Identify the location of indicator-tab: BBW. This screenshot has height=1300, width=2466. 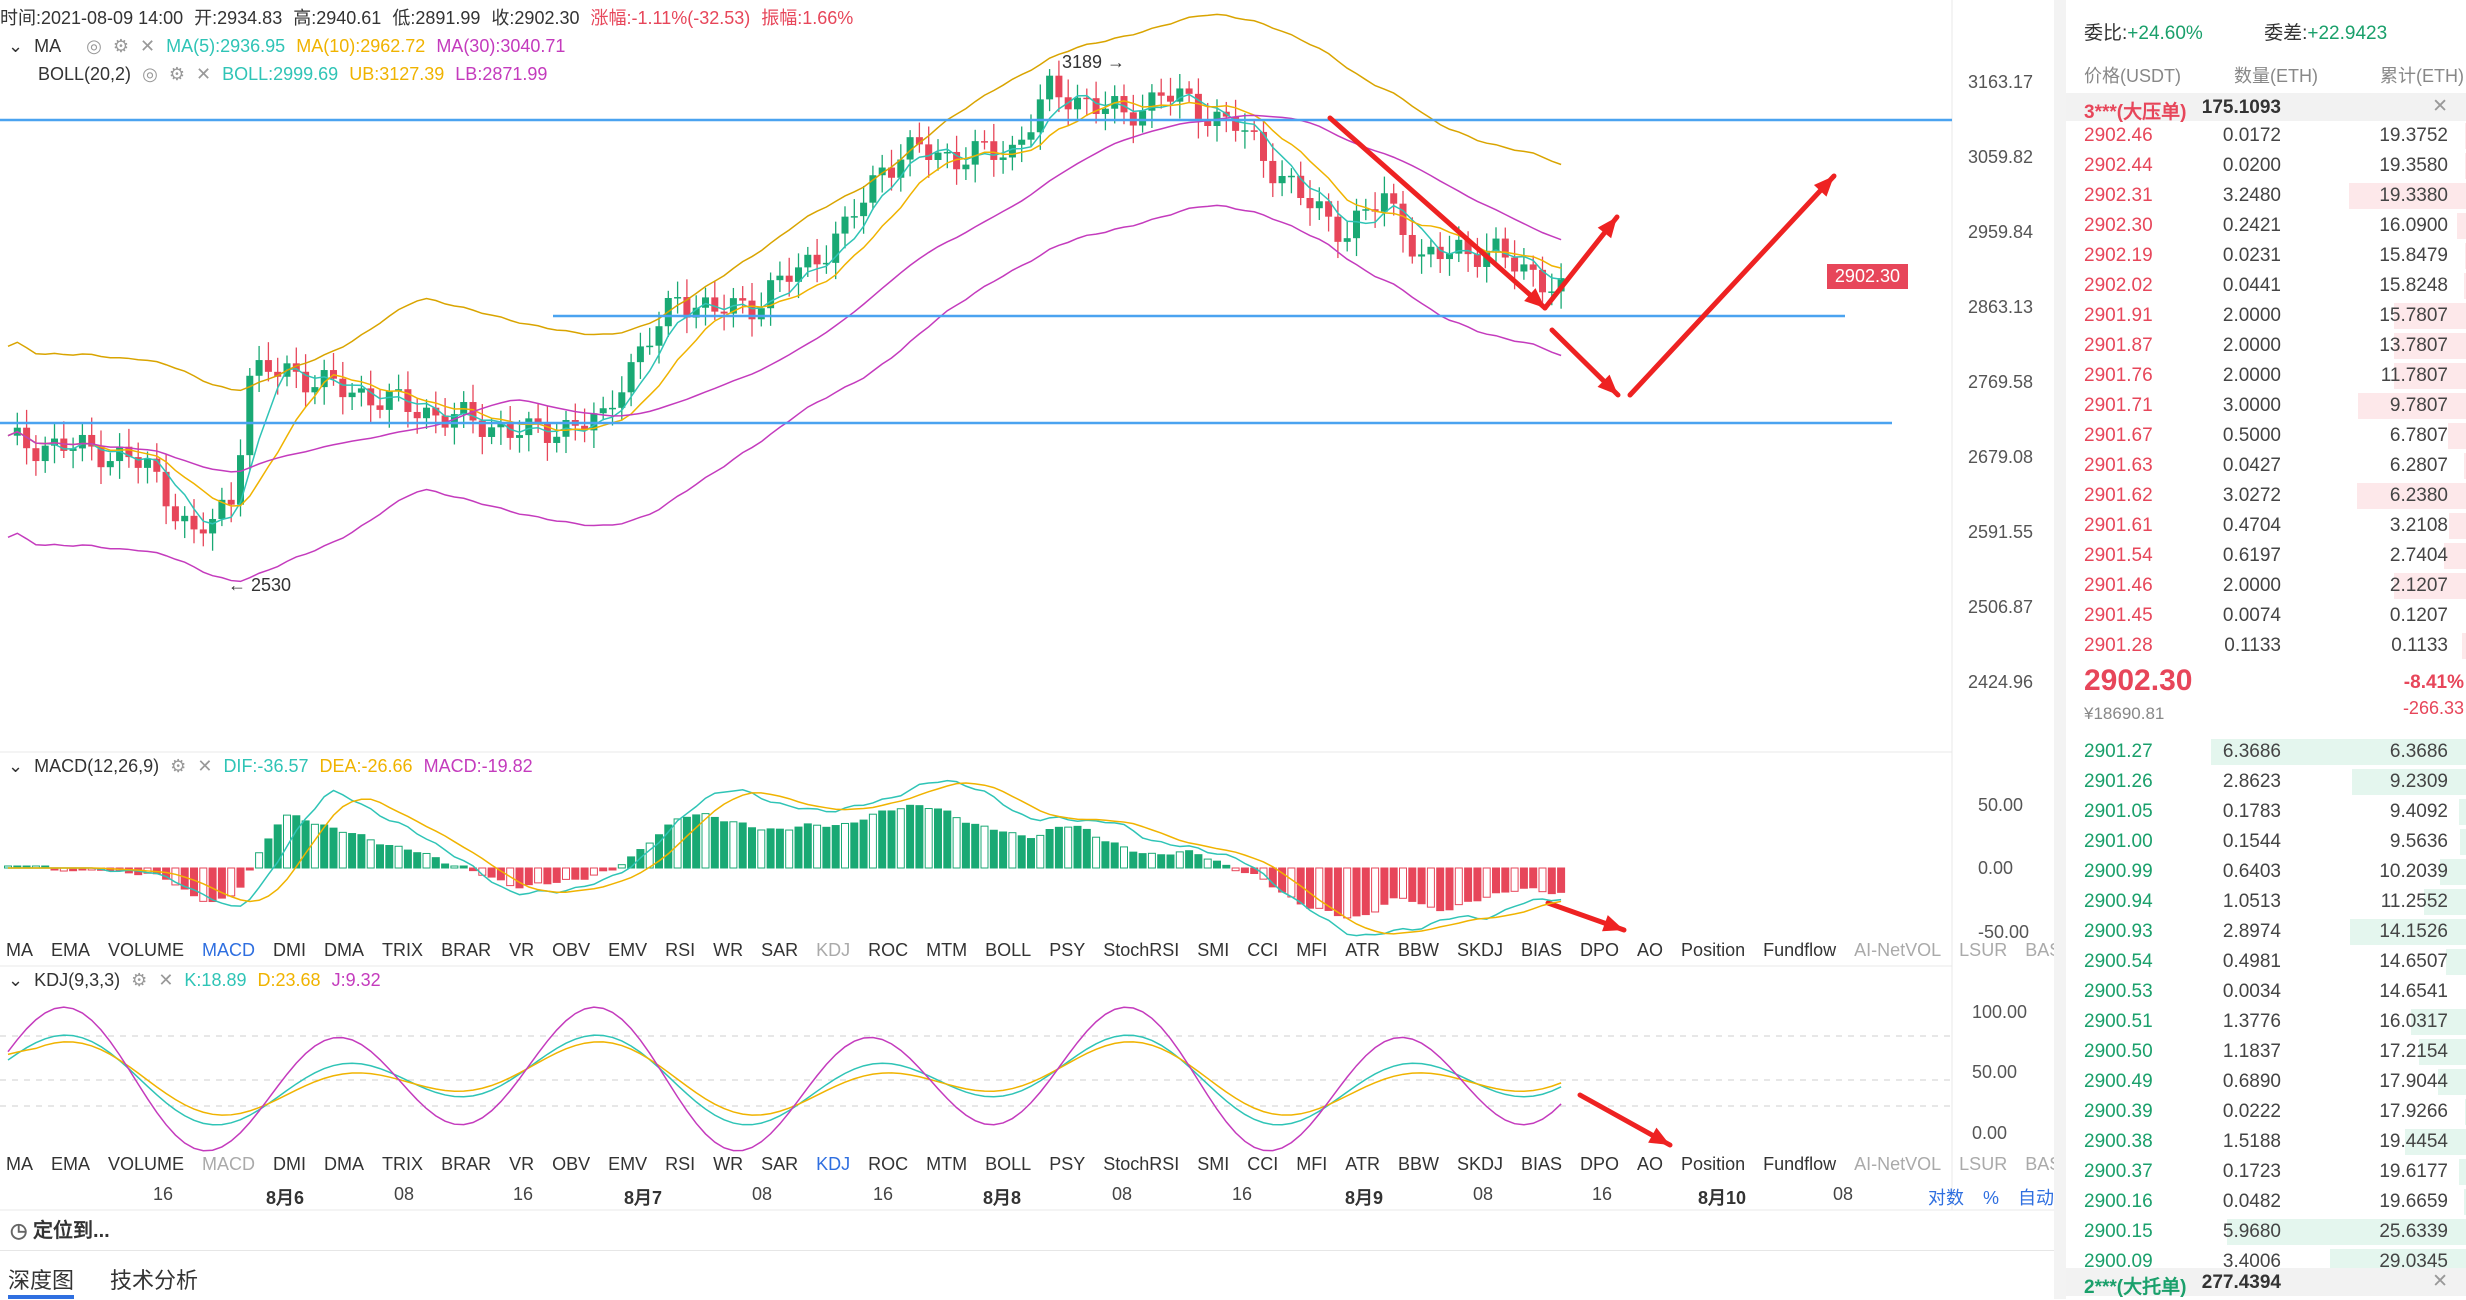
(1418, 1164).